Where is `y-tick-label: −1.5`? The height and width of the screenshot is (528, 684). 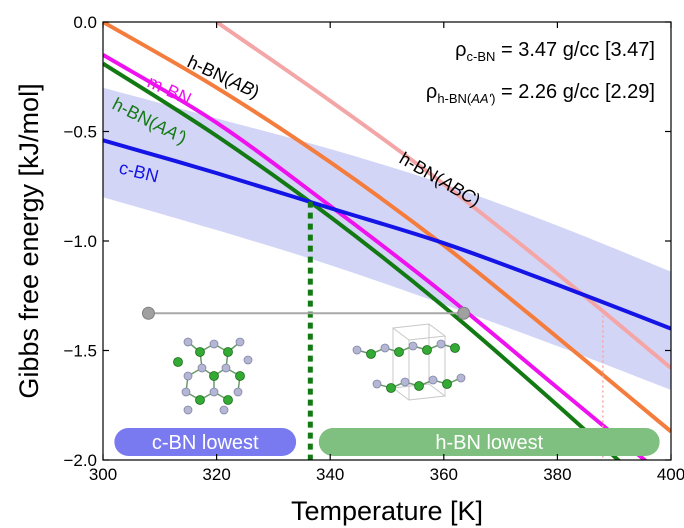 y-tick-label: −1.5 is located at coordinates (80, 351).